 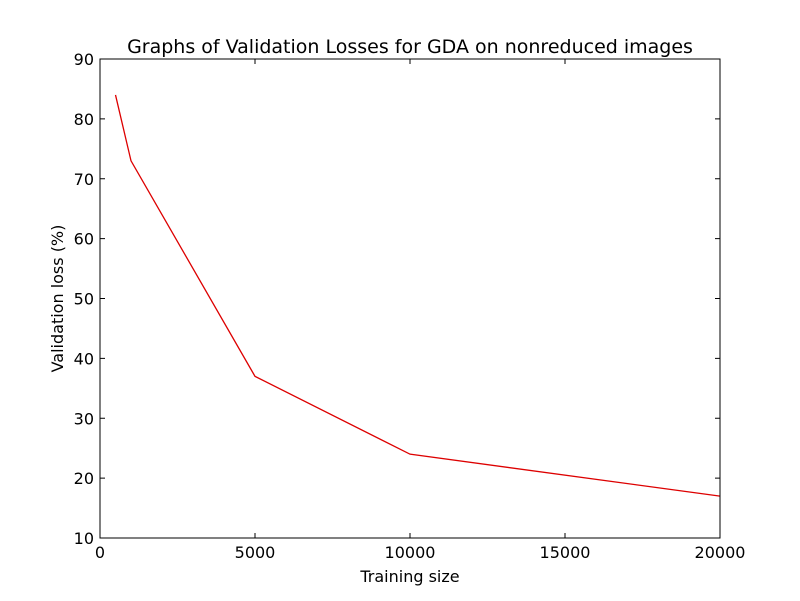 I want to click on y-tick-label: 10, so click(x=84, y=538).